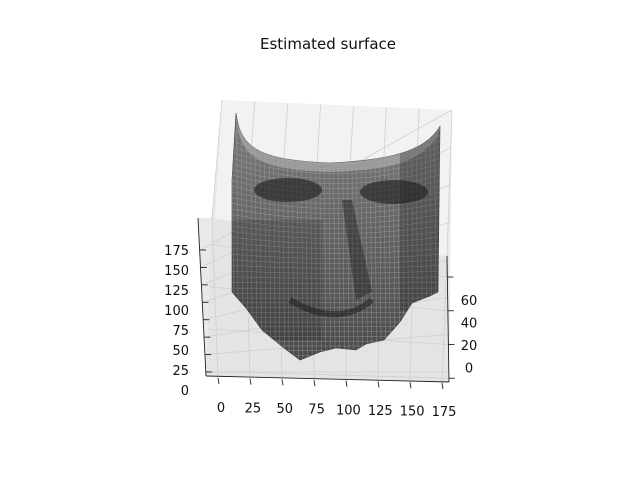 The image size is (640, 480). What do you see at coordinates (253, 409) in the screenshot?
I see `x-tick-label: 25` at bounding box center [253, 409].